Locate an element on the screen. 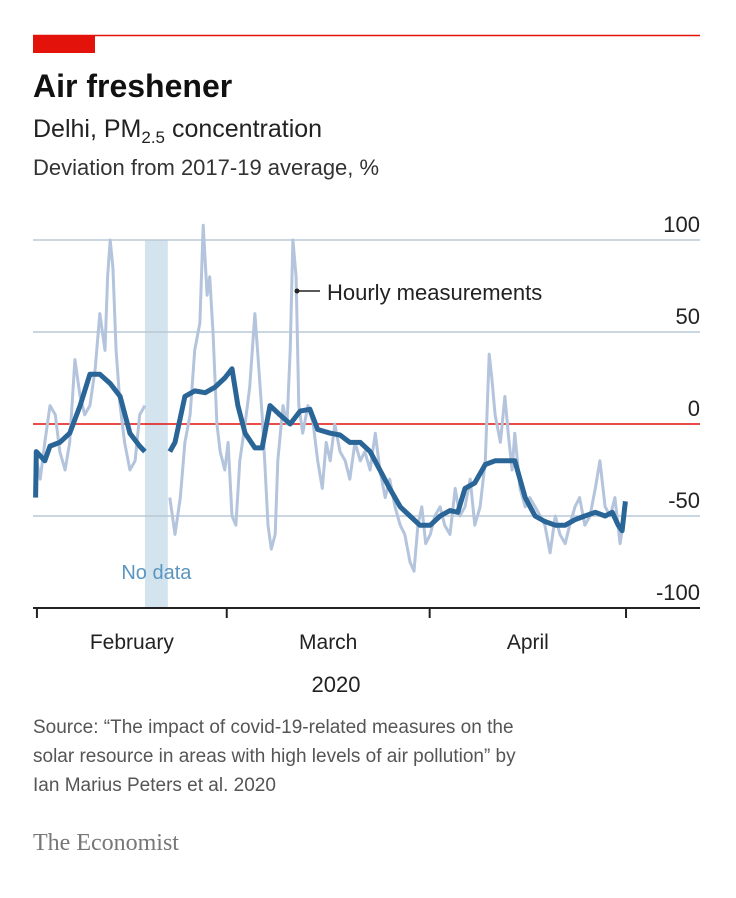  y-tick-label: 0 is located at coordinates (694, 408).